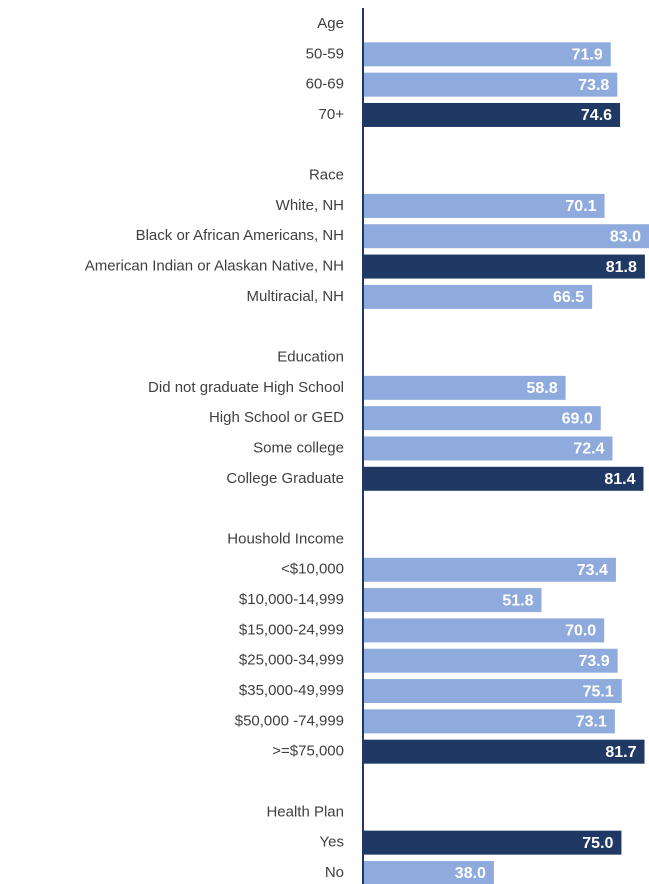 This screenshot has height=884, width=649. I want to click on category-label: Multiracial, NH, so click(295, 296).